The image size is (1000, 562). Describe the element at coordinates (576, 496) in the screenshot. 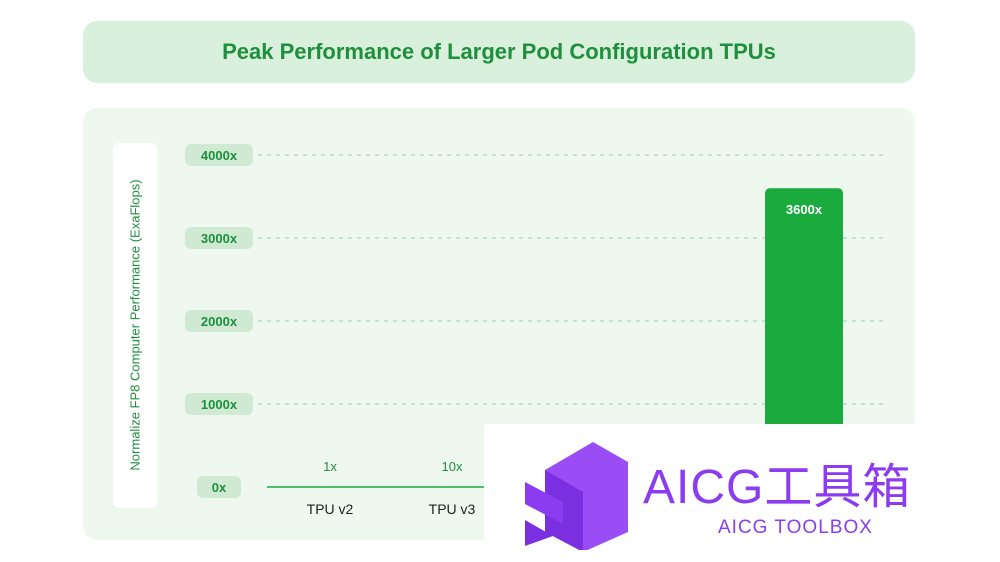

I see `aicg-logo-icon` at that location.